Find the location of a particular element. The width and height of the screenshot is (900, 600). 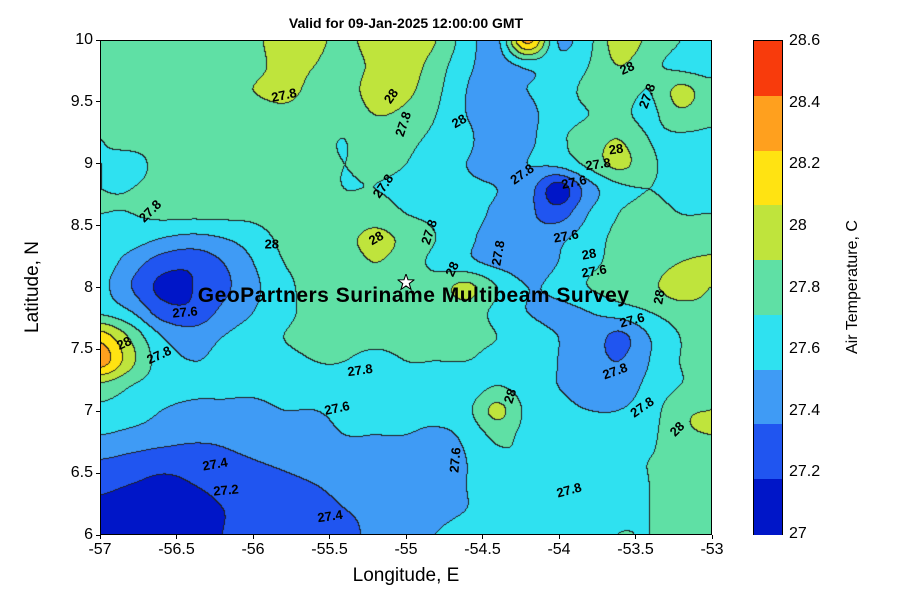

star-marker is located at coordinates (406, 284).